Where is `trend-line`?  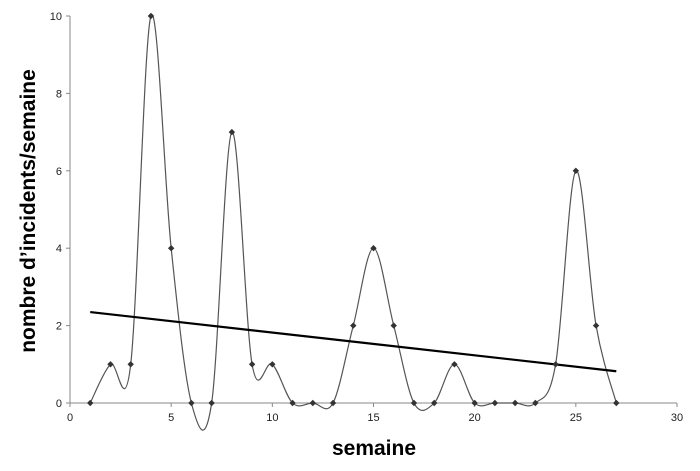 trend-line is located at coordinates (353, 341).